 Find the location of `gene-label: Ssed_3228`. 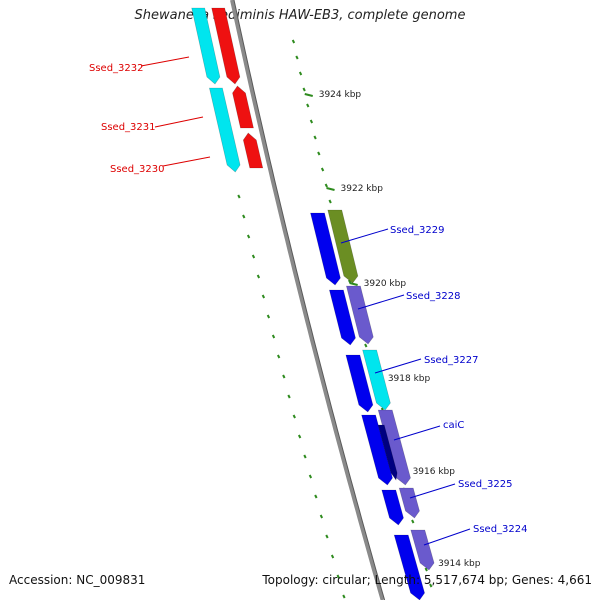

gene-label: Ssed_3228 is located at coordinates (433, 296).